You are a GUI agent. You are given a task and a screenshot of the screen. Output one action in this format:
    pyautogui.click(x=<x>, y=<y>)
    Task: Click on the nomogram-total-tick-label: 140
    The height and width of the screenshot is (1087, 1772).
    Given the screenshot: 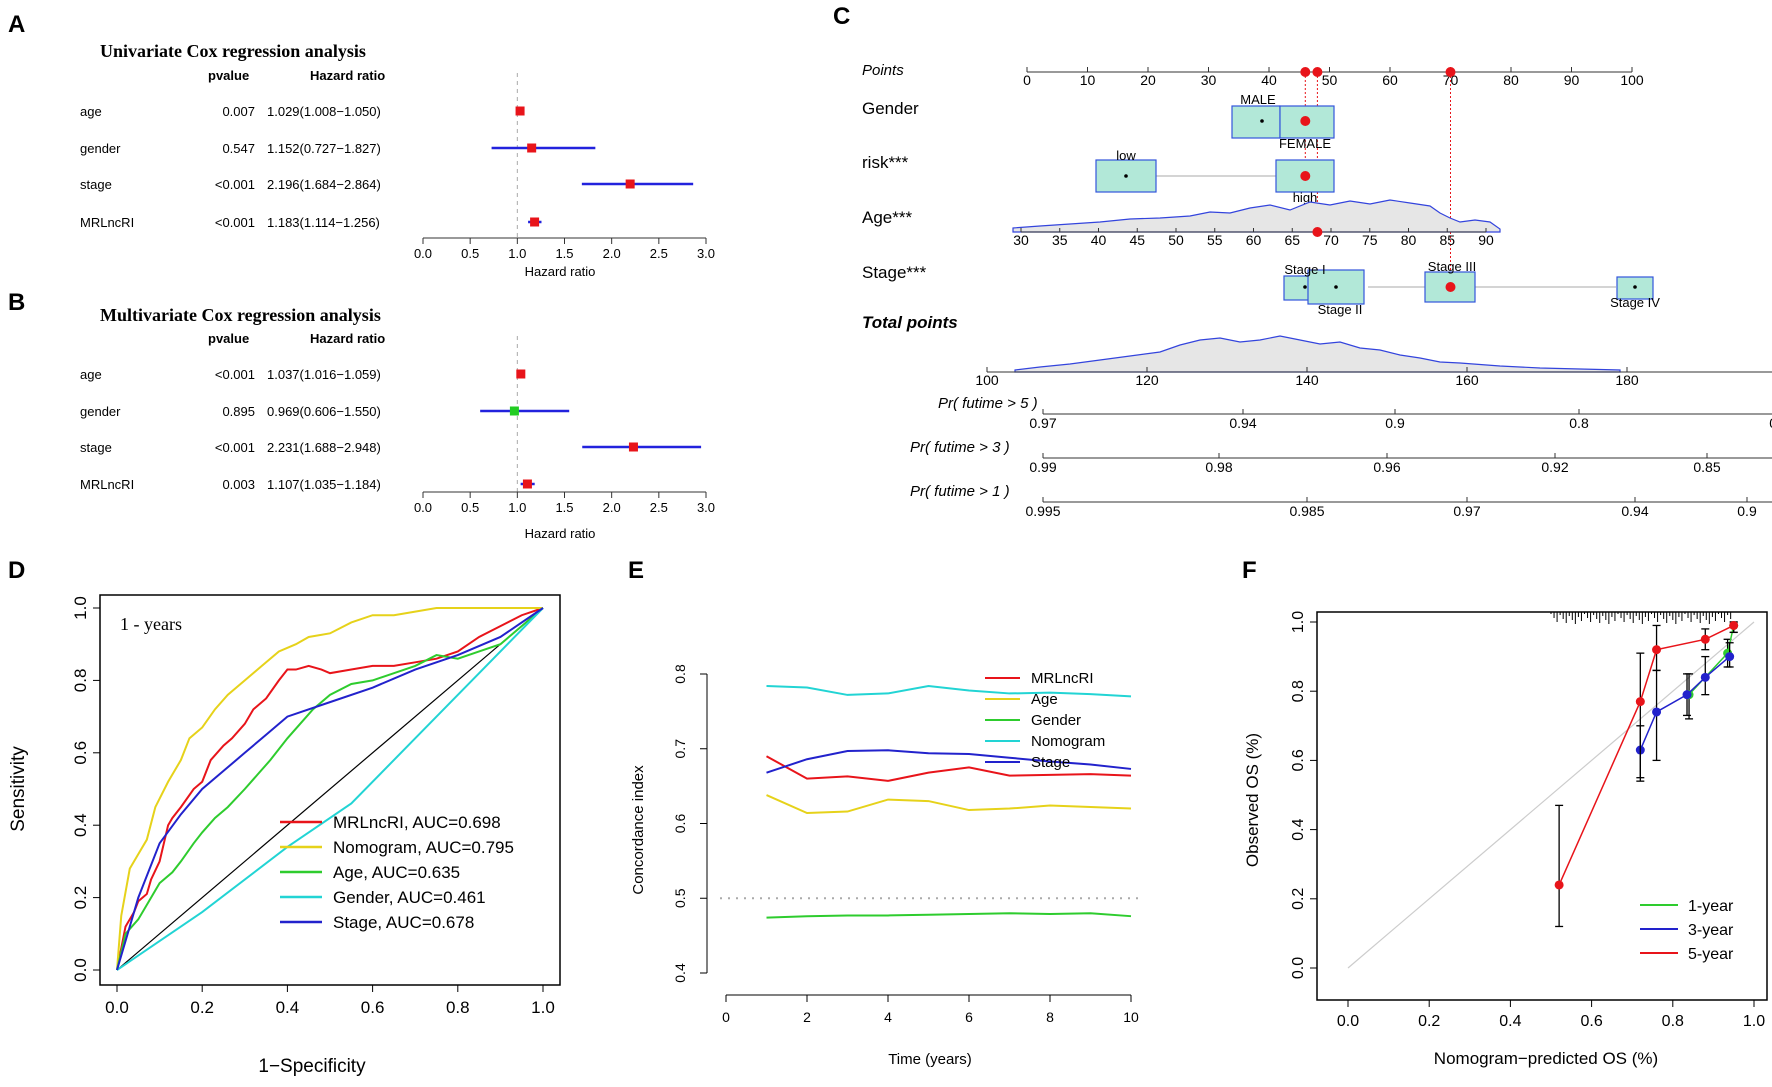 What is the action you would take?
    pyautogui.click(x=1307, y=380)
    